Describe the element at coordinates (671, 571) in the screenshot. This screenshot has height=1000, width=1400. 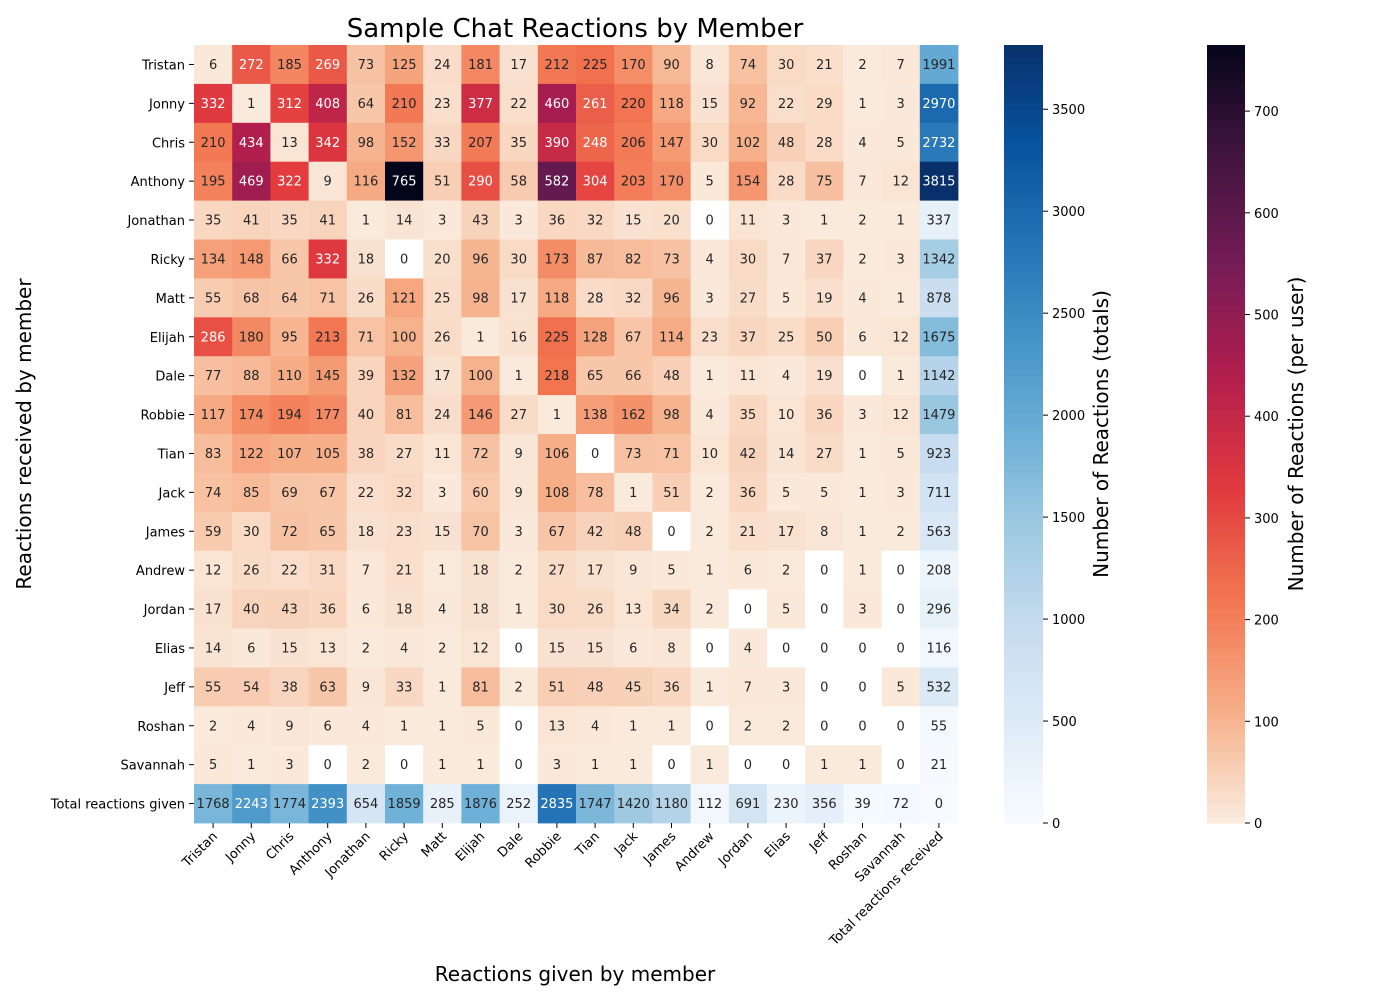
I see `cell-value-label: 5` at that location.